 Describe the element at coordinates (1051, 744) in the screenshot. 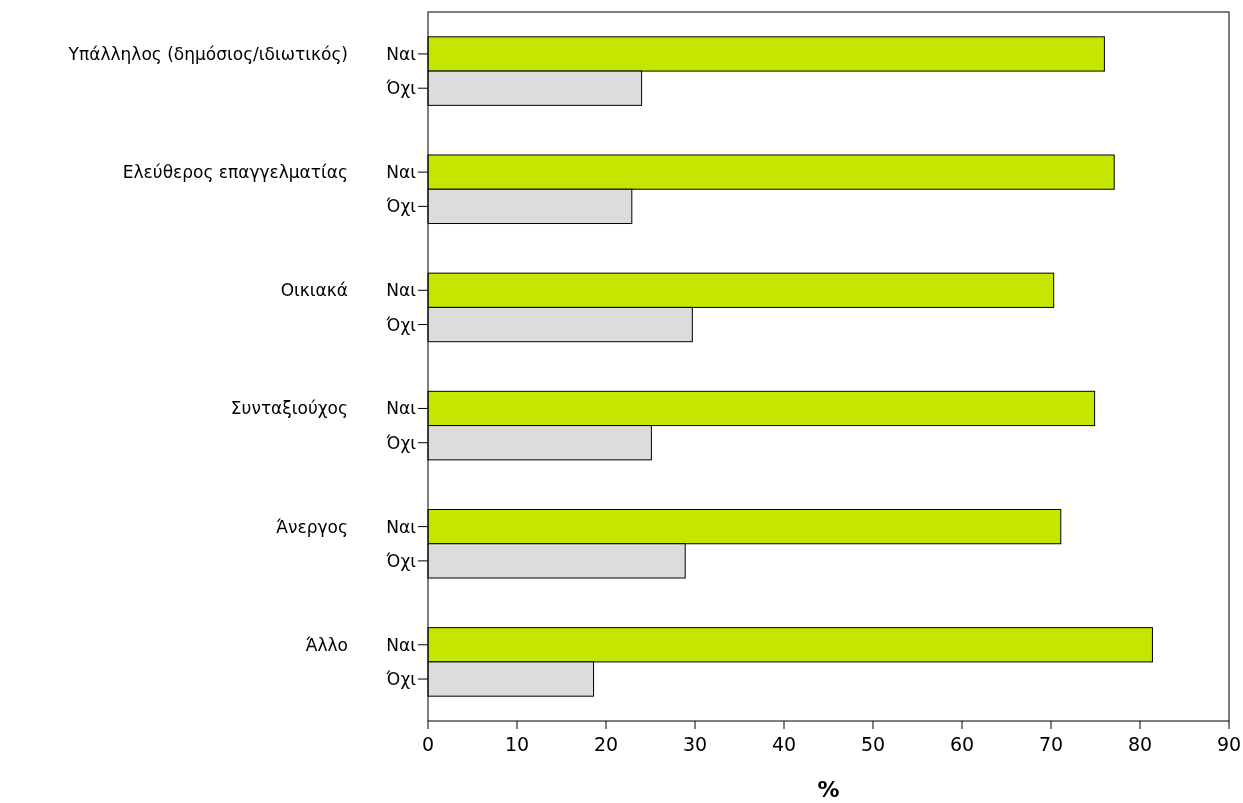

I see `x-tick-label: 70` at that location.